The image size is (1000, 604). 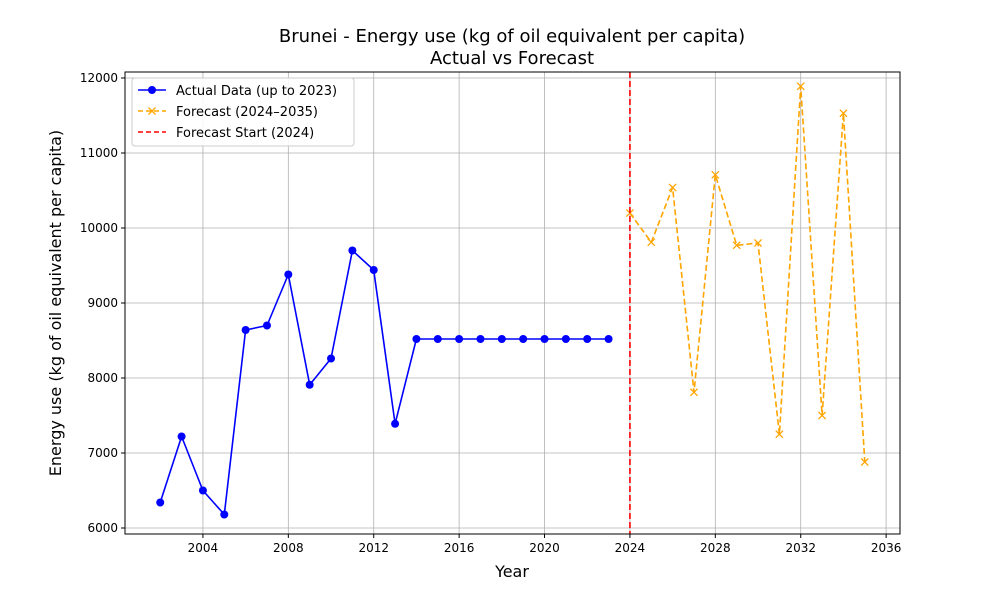 What do you see at coordinates (152, 111) in the screenshot?
I see `legend-forecast-marker` at bounding box center [152, 111].